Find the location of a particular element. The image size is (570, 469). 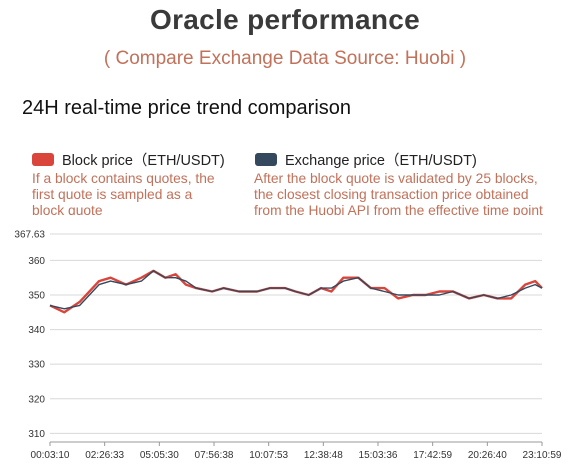

x-tick-label: 10:07:53 is located at coordinates (268, 455).